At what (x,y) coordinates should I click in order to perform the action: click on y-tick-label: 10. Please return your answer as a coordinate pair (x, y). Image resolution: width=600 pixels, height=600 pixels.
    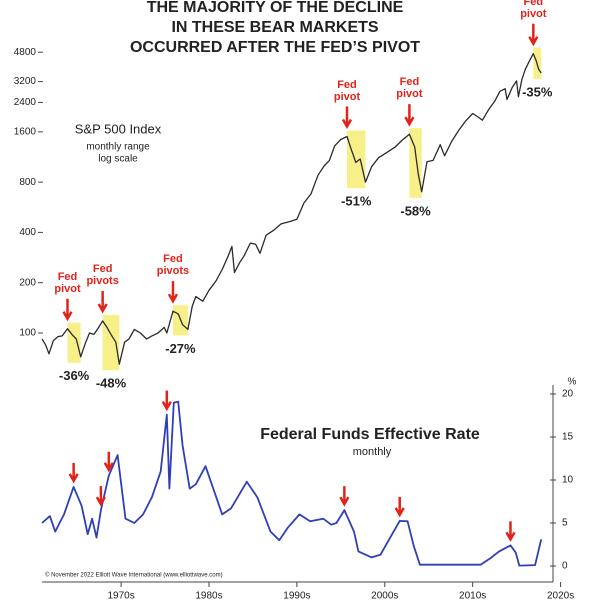
    Looking at the image, I should click on (568, 480).